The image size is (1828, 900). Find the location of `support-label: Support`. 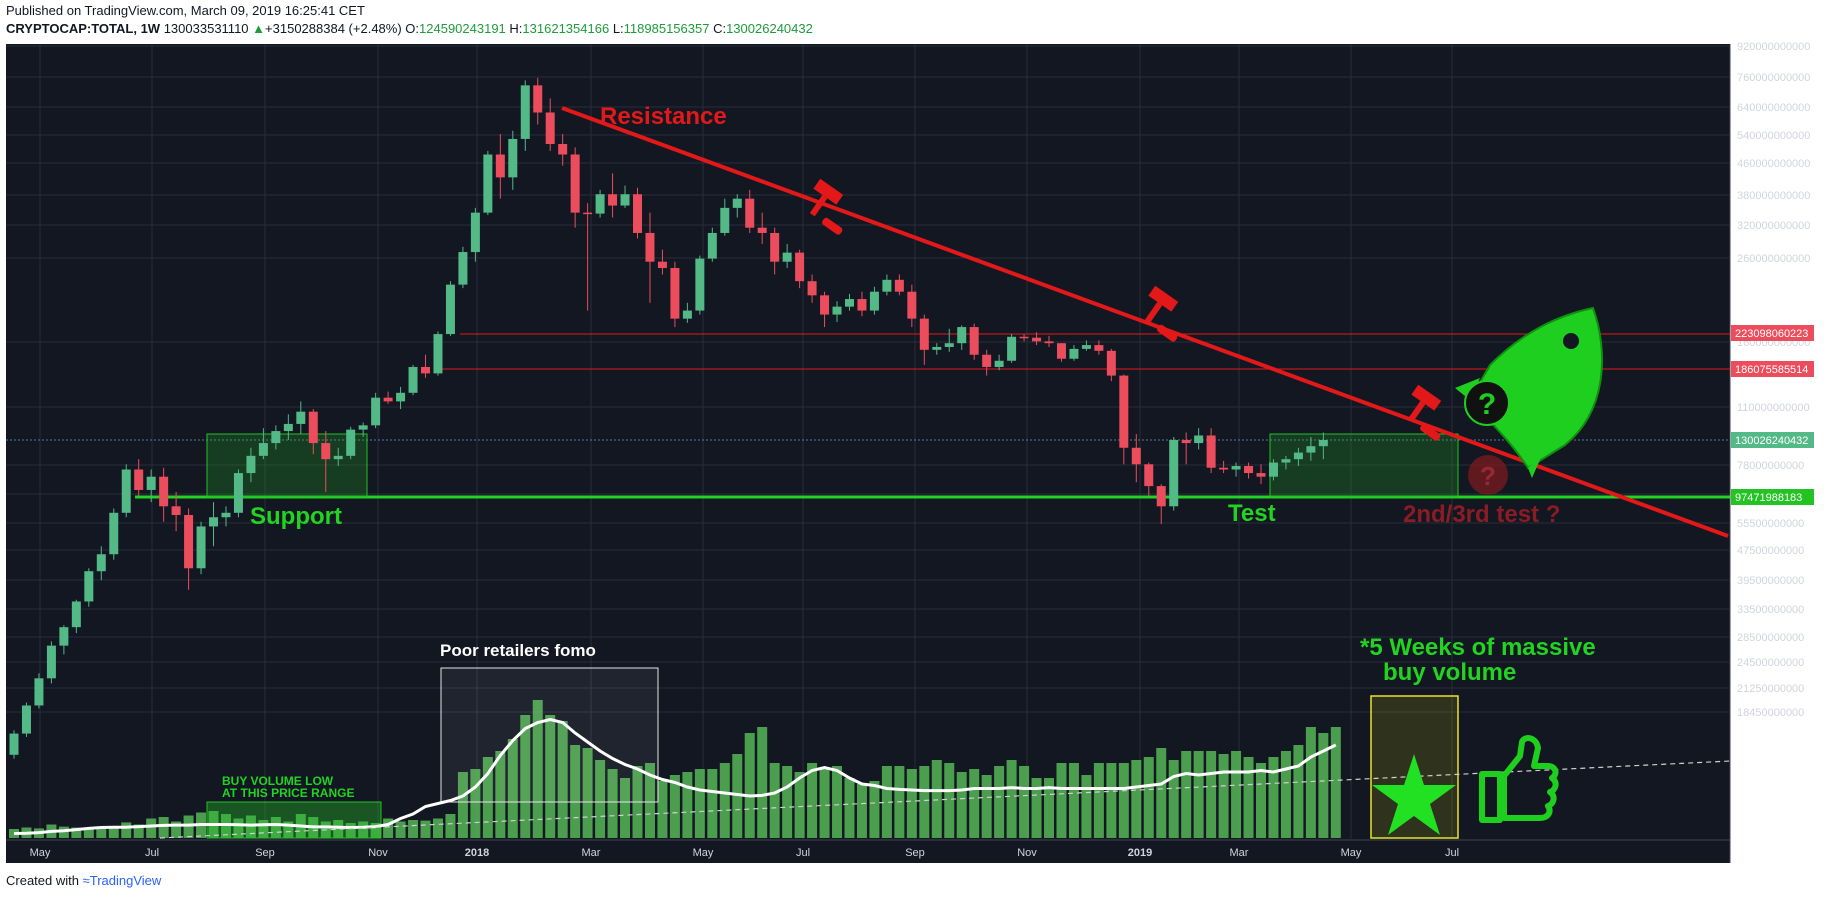

support-label: Support is located at coordinates (296, 516).